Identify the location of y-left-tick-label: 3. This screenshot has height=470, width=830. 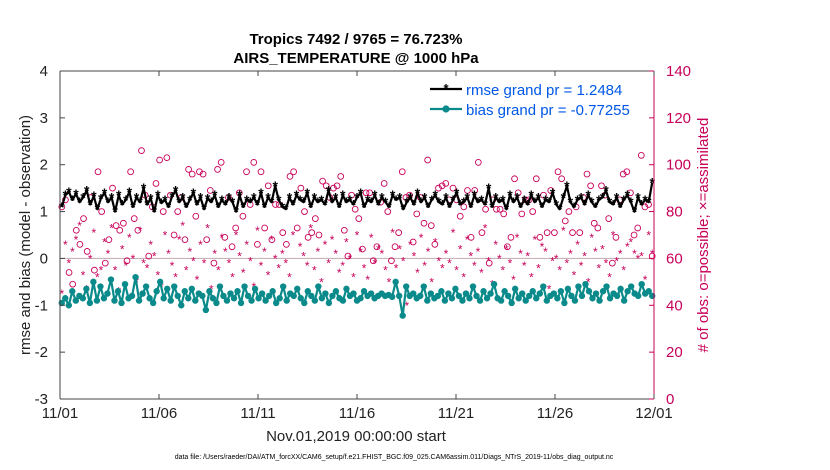
(44, 118).